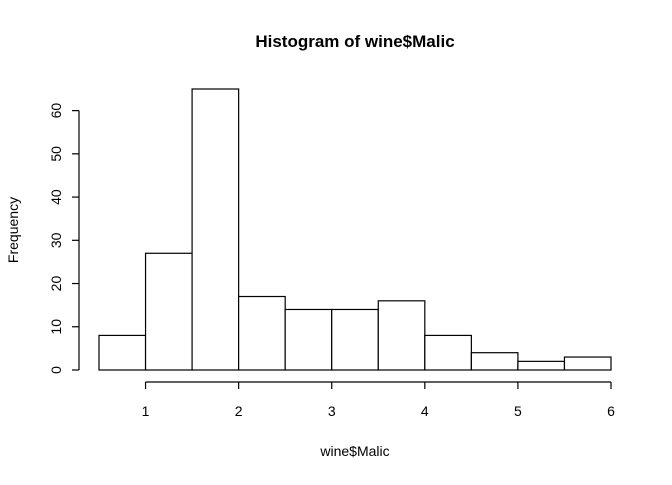 The width and height of the screenshot is (672, 485). Describe the element at coordinates (56, 240) in the screenshot. I see `y-tick-label-30: 30` at that location.